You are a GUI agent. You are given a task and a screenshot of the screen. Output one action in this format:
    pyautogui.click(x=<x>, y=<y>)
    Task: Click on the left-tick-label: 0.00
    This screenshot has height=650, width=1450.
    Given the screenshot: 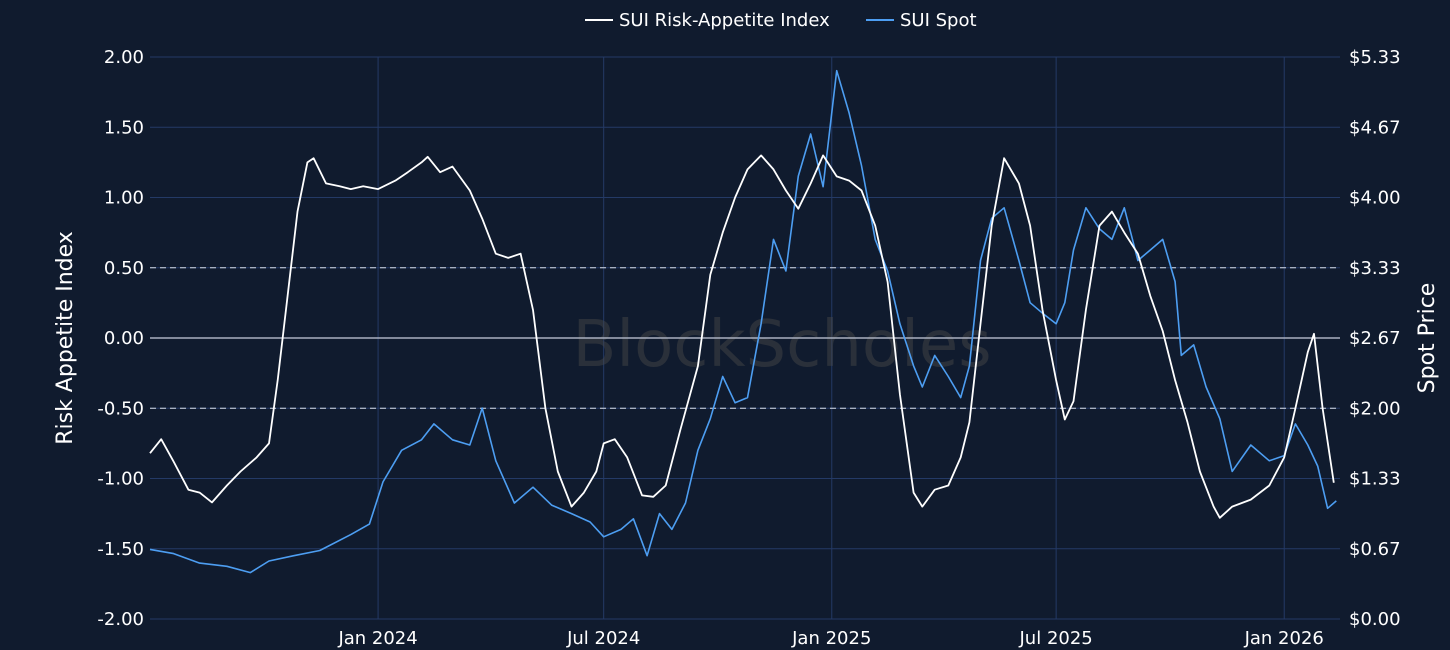 What is the action you would take?
    pyautogui.click(x=124, y=338)
    